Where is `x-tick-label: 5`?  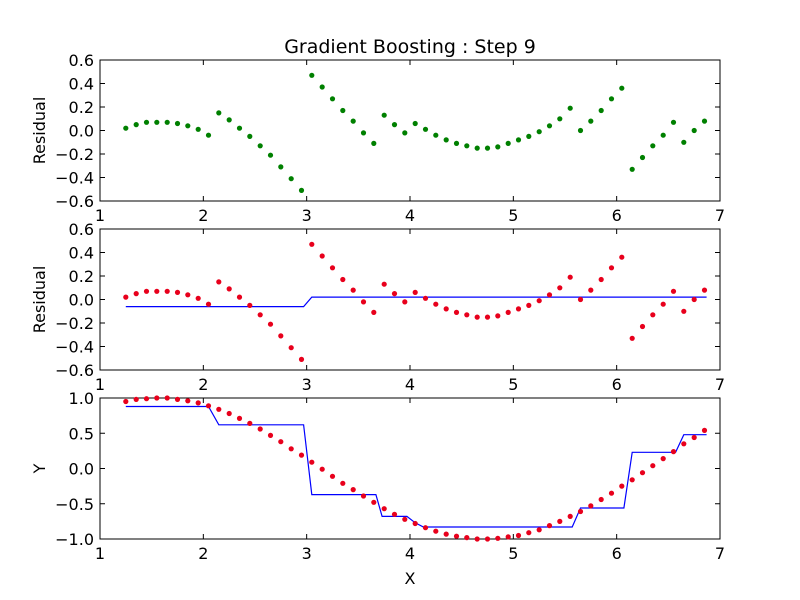
x-tick-label: 5 is located at coordinates (513, 384).